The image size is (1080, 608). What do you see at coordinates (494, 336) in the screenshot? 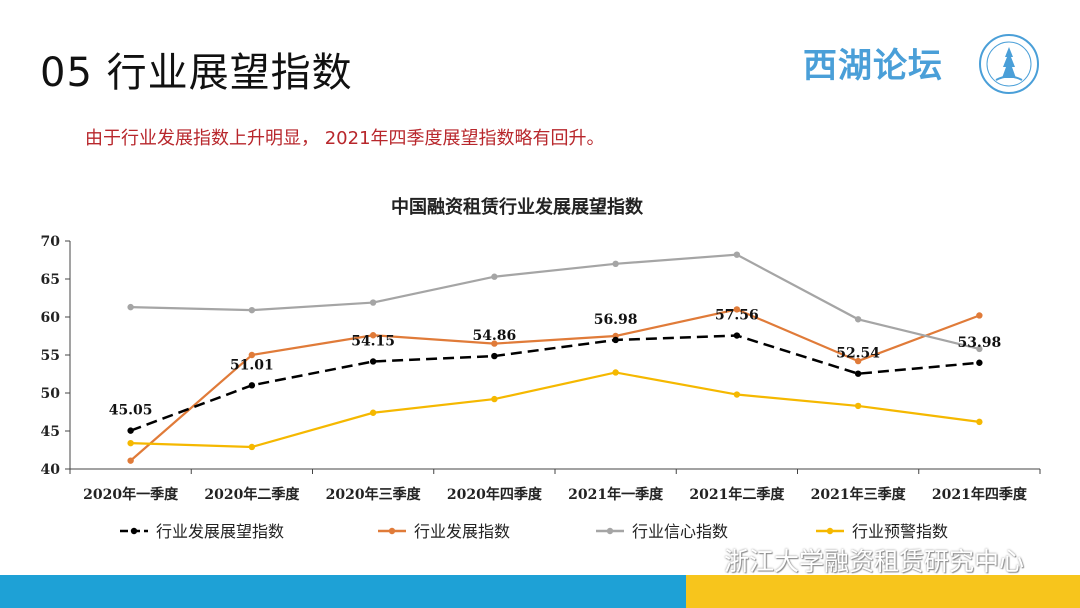
I see `data-label: 54.86` at bounding box center [494, 336].